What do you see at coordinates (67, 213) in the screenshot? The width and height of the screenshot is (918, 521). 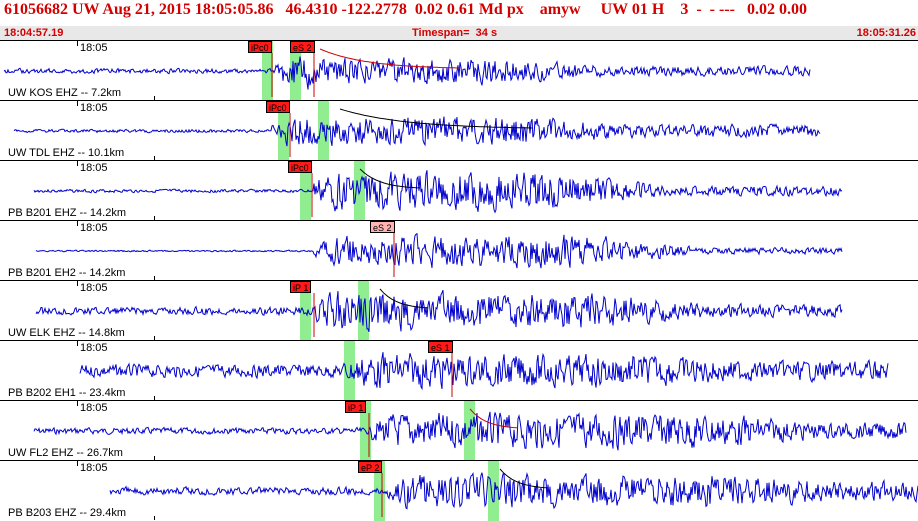 I see `station-label: PB B201 EHZ -- 14.2km` at bounding box center [67, 213].